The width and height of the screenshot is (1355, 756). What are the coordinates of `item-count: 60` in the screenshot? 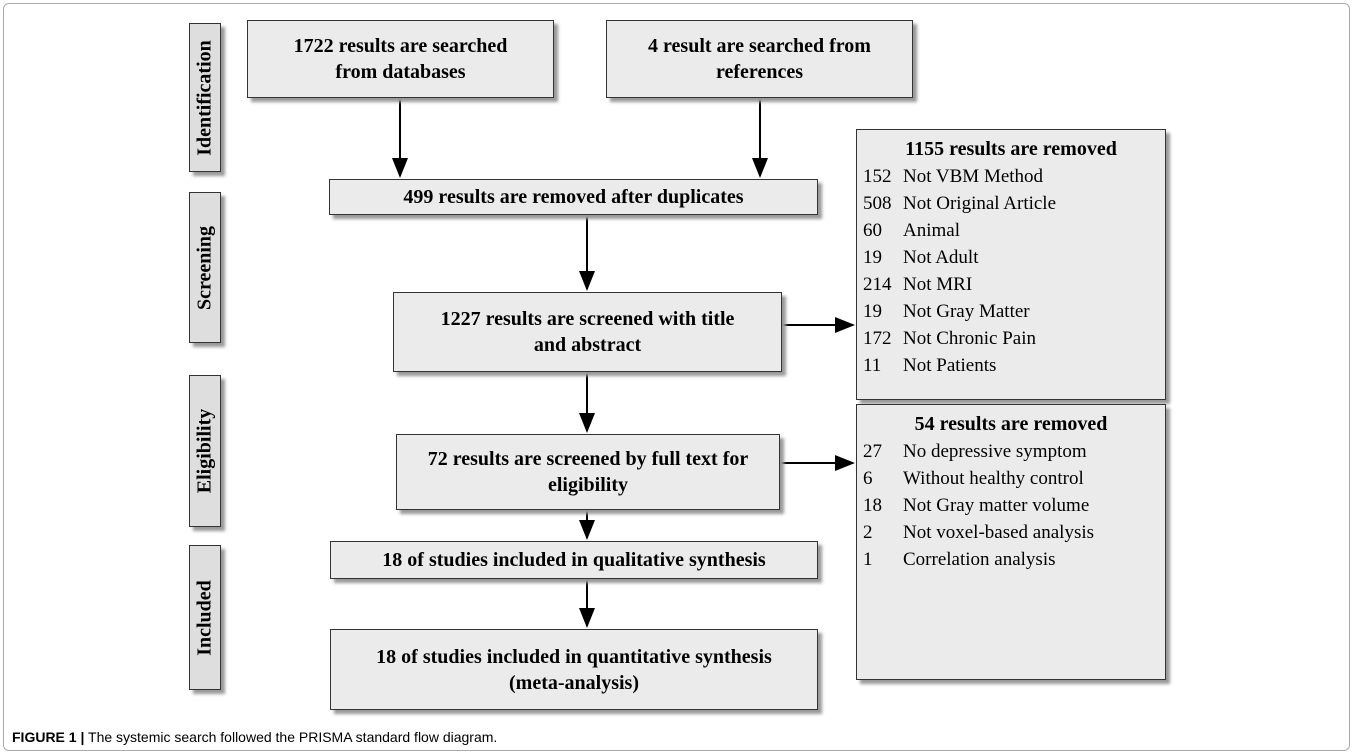 It's located at (872, 230).